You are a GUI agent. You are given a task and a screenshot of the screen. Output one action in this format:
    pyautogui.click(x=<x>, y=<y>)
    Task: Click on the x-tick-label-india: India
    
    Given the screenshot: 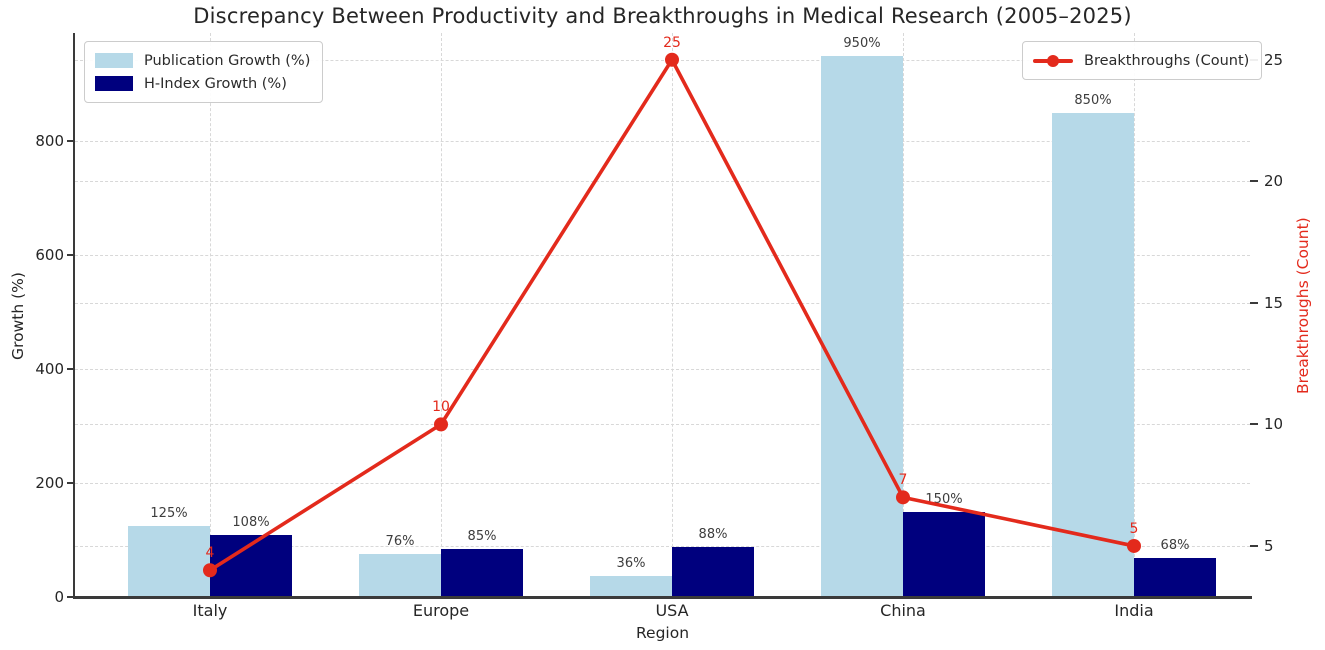 What is the action you would take?
    pyautogui.click(x=1134, y=610)
    